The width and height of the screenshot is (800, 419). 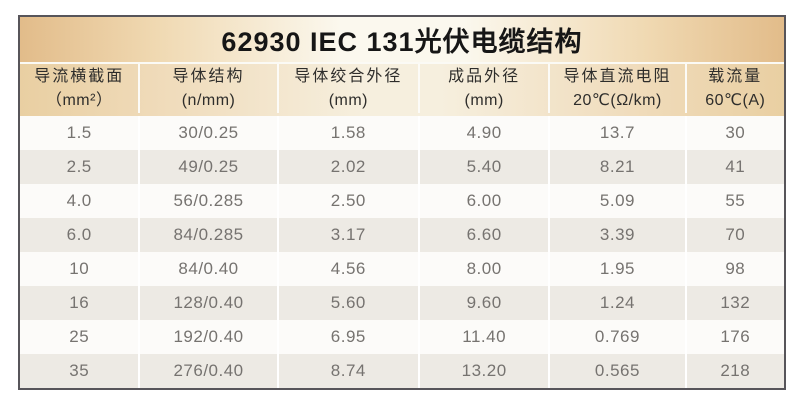 What do you see at coordinates (79, 100) in the screenshot?
I see `column-header-unit: （mm²）` at bounding box center [79, 100].